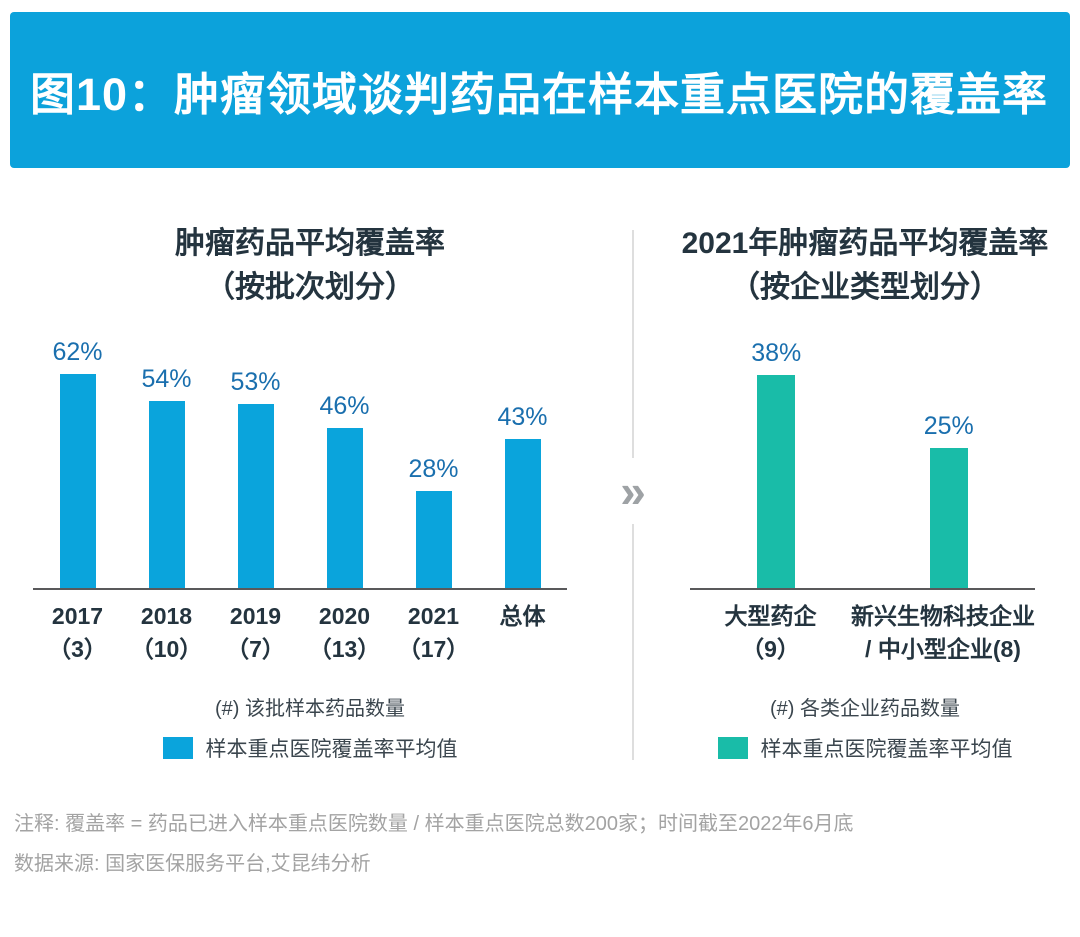 The image size is (1080, 937). Describe the element at coordinates (300, 633) in the screenshot. I see `left-chart-x-axis-labels: 2017 （3） 2018 （10） 2019 （7） 2020 （13） 2021 （17） 总体` at that location.